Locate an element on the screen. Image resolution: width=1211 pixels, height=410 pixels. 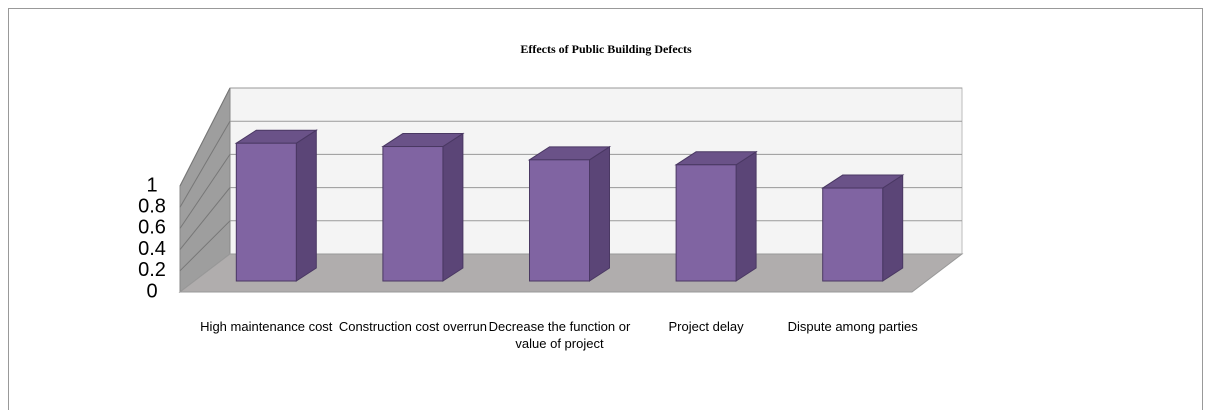
y-tick-label: 0.6 is located at coordinates (152, 228).